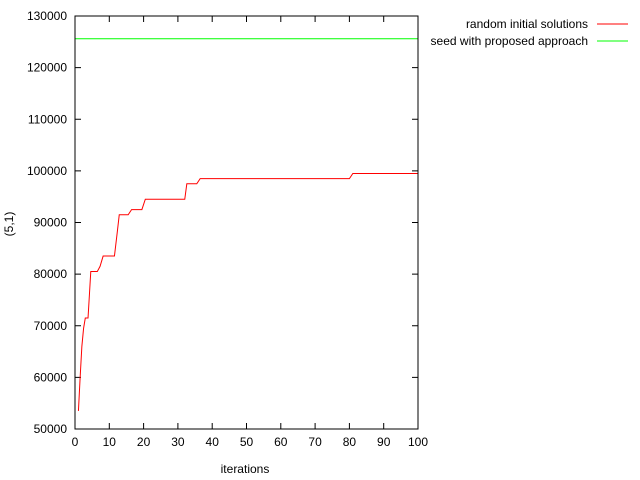 The width and height of the screenshot is (640, 480). I want to click on x-tick-label: 90, so click(384, 442).